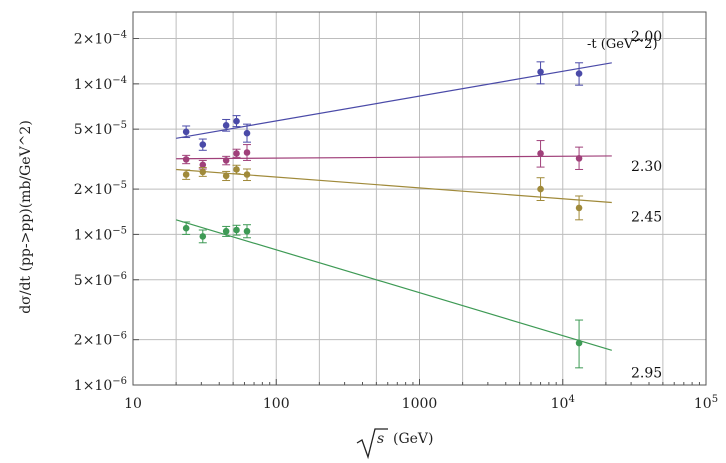  I want to click on series-2.45: 2.45, so click(419, 194).